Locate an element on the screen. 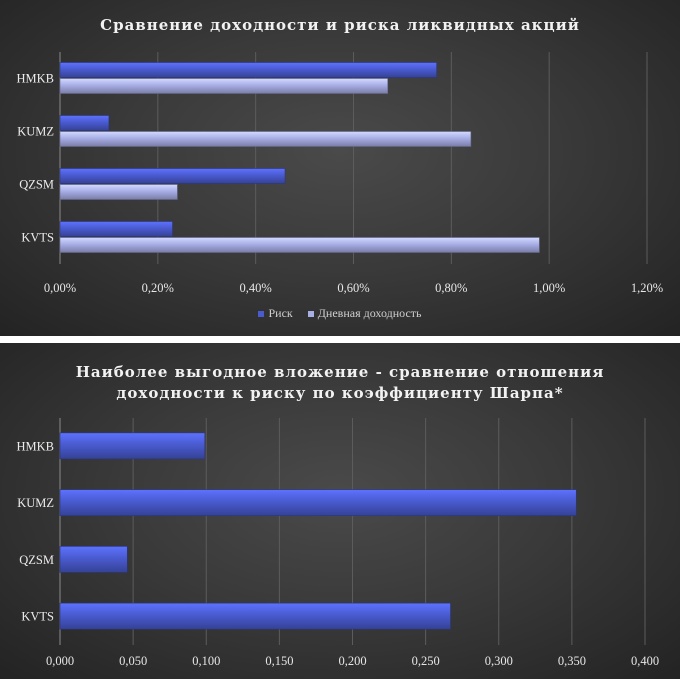 The width and height of the screenshot is (680, 679). chart1-x-tick-label: 0,80% is located at coordinates (451, 288).